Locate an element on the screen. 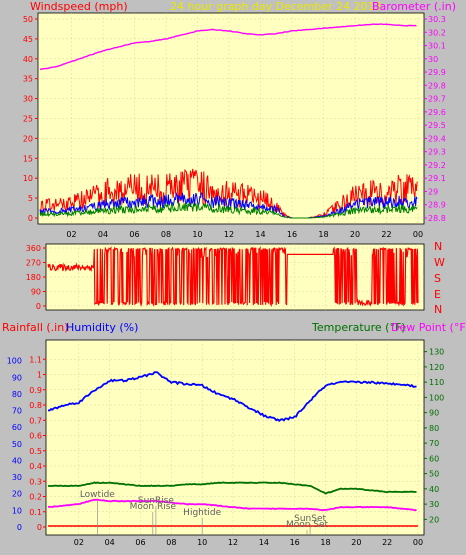  humidity-tick-label: 30 is located at coordinates (17, 477).